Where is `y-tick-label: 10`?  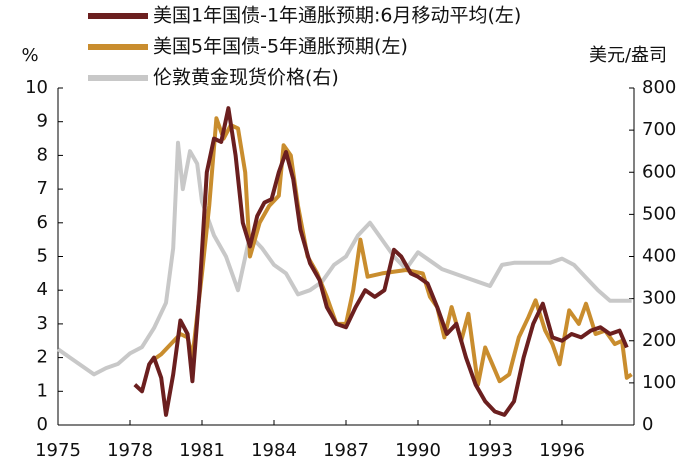
y-tick-label: 10 is located at coordinates (36, 87).